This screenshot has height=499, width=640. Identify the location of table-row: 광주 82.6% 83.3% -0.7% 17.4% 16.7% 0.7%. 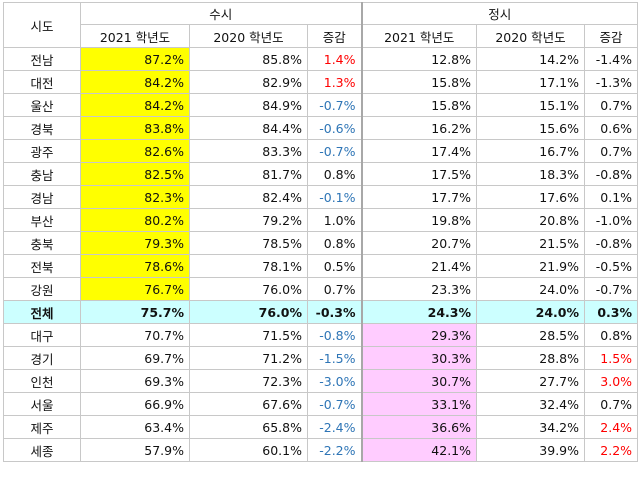
(321, 151).